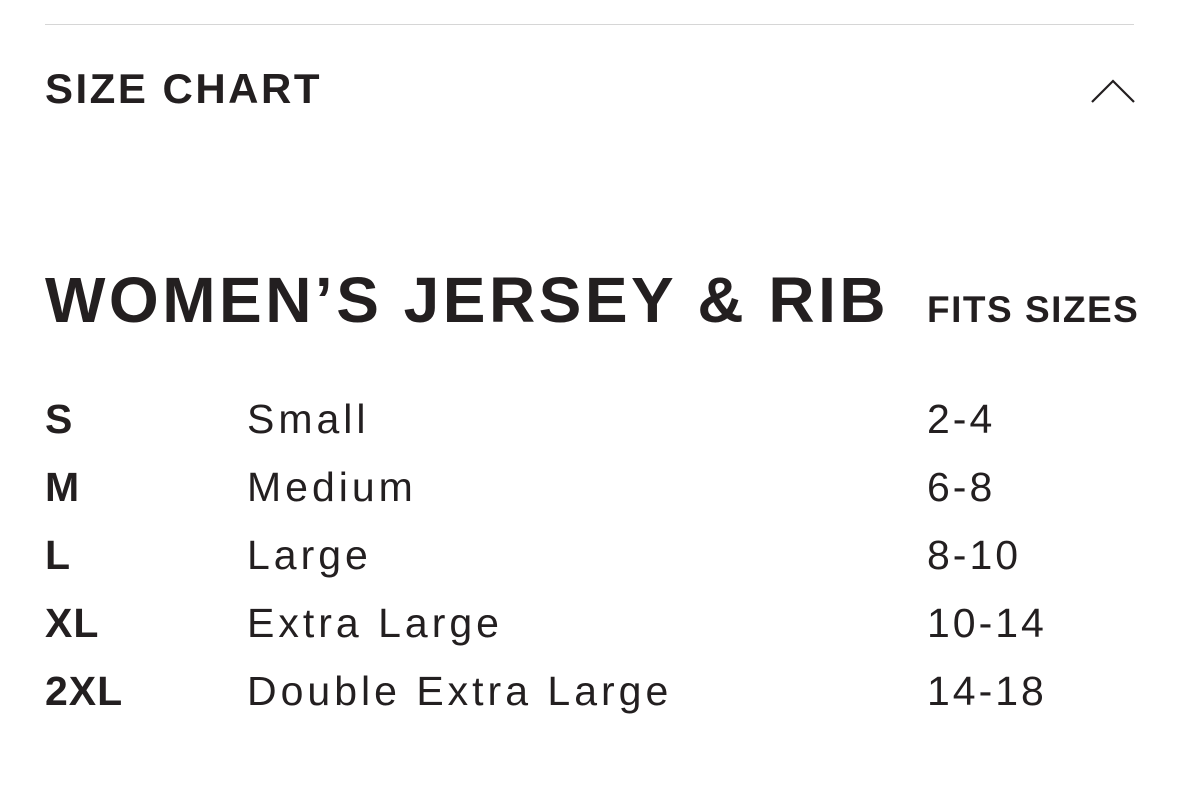 This screenshot has height=786, width=1179. What do you see at coordinates (375, 623) in the screenshot?
I see `size-name: Extra Large` at bounding box center [375, 623].